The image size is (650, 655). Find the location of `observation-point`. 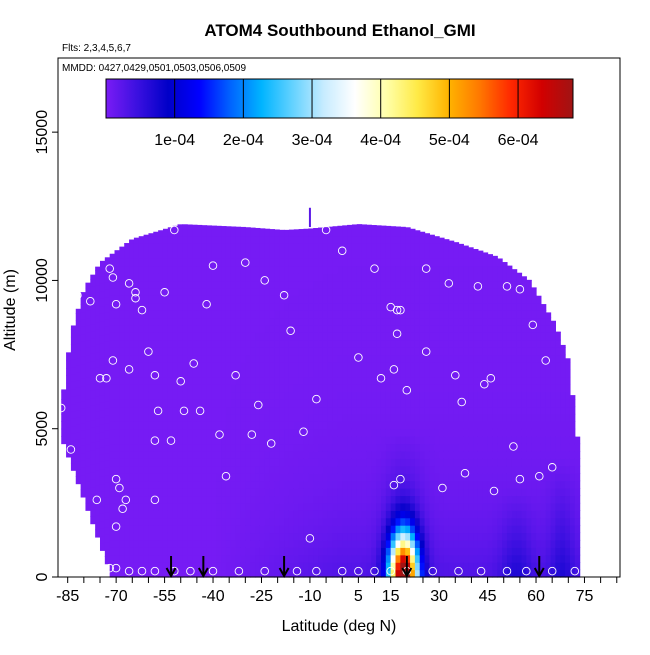

observation-point is located at coordinates (97, 500).